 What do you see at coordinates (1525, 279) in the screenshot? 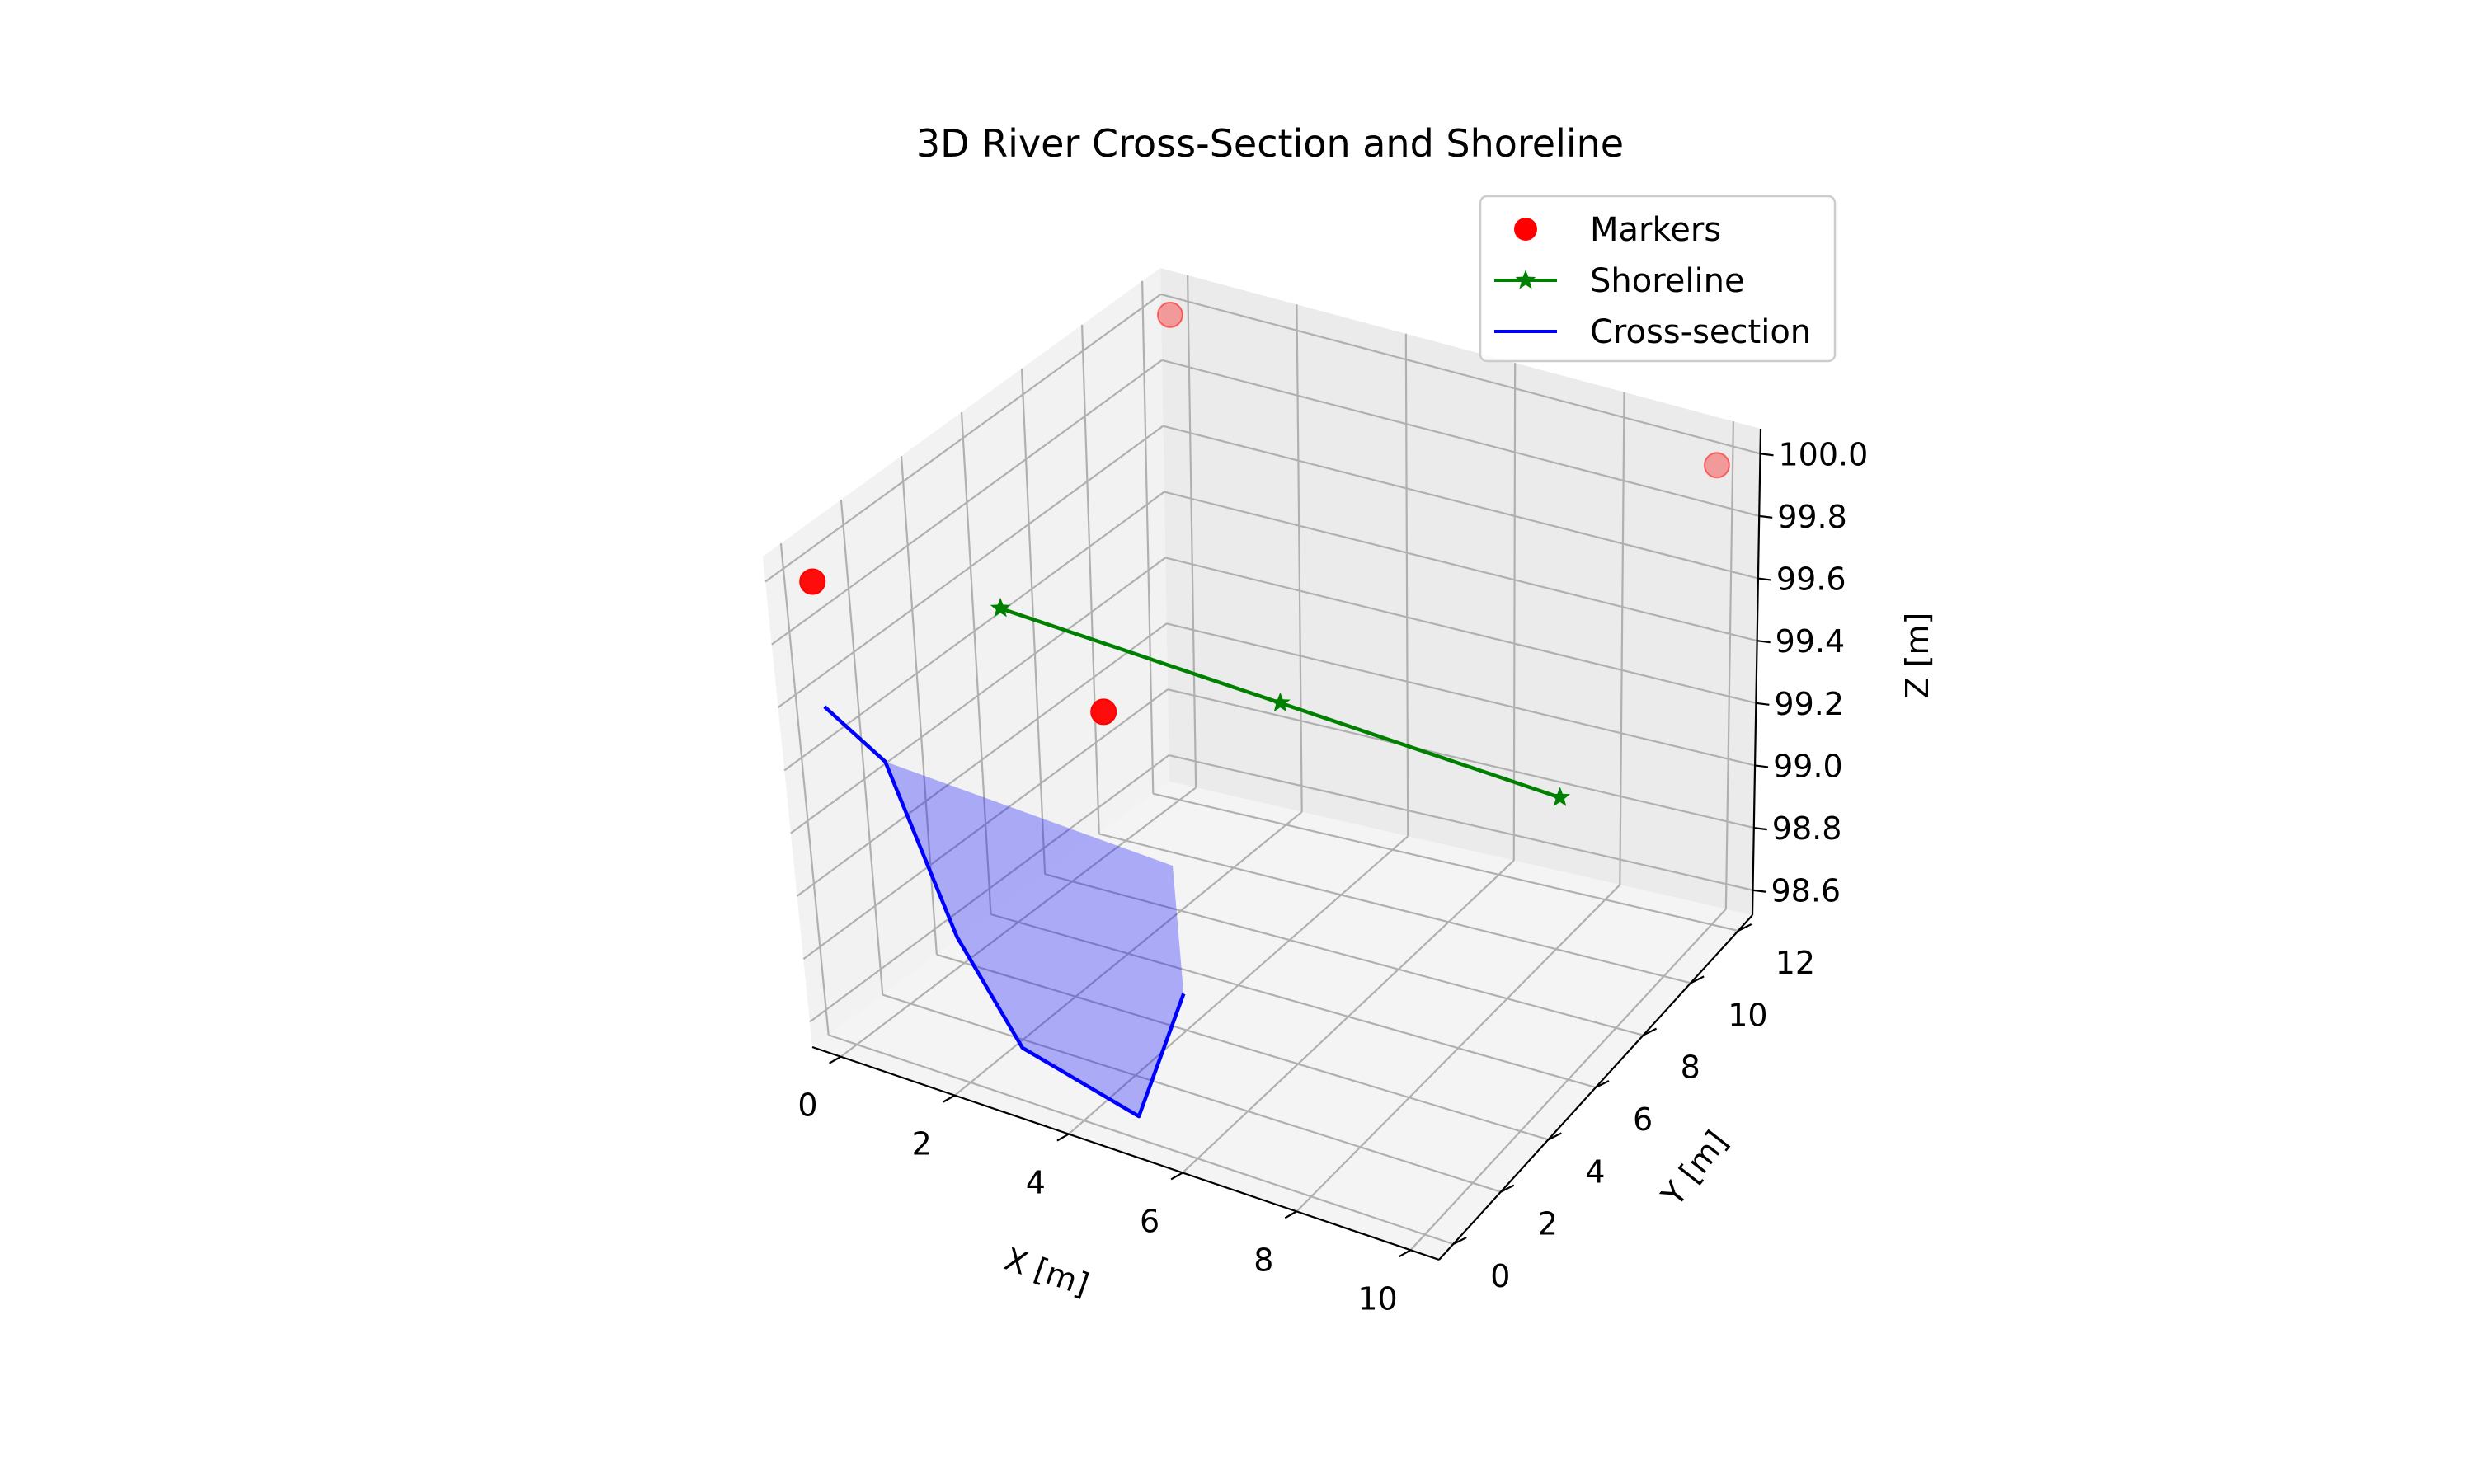
I see `legend-shoreline-star` at bounding box center [1525, 279].